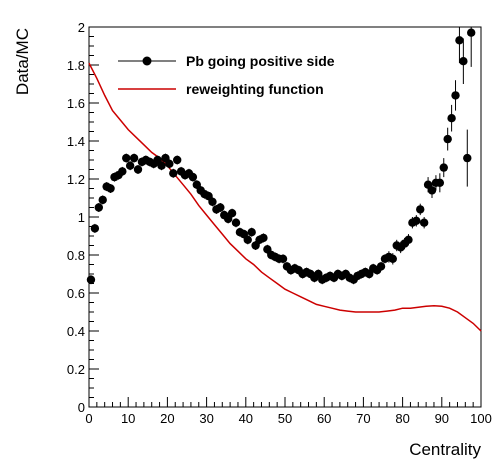 The height and width of the screenshot is (472, 496). Describe the element at coordinates (206, 418) in the screenshot. I see `x-tick-label: 30` at that location.